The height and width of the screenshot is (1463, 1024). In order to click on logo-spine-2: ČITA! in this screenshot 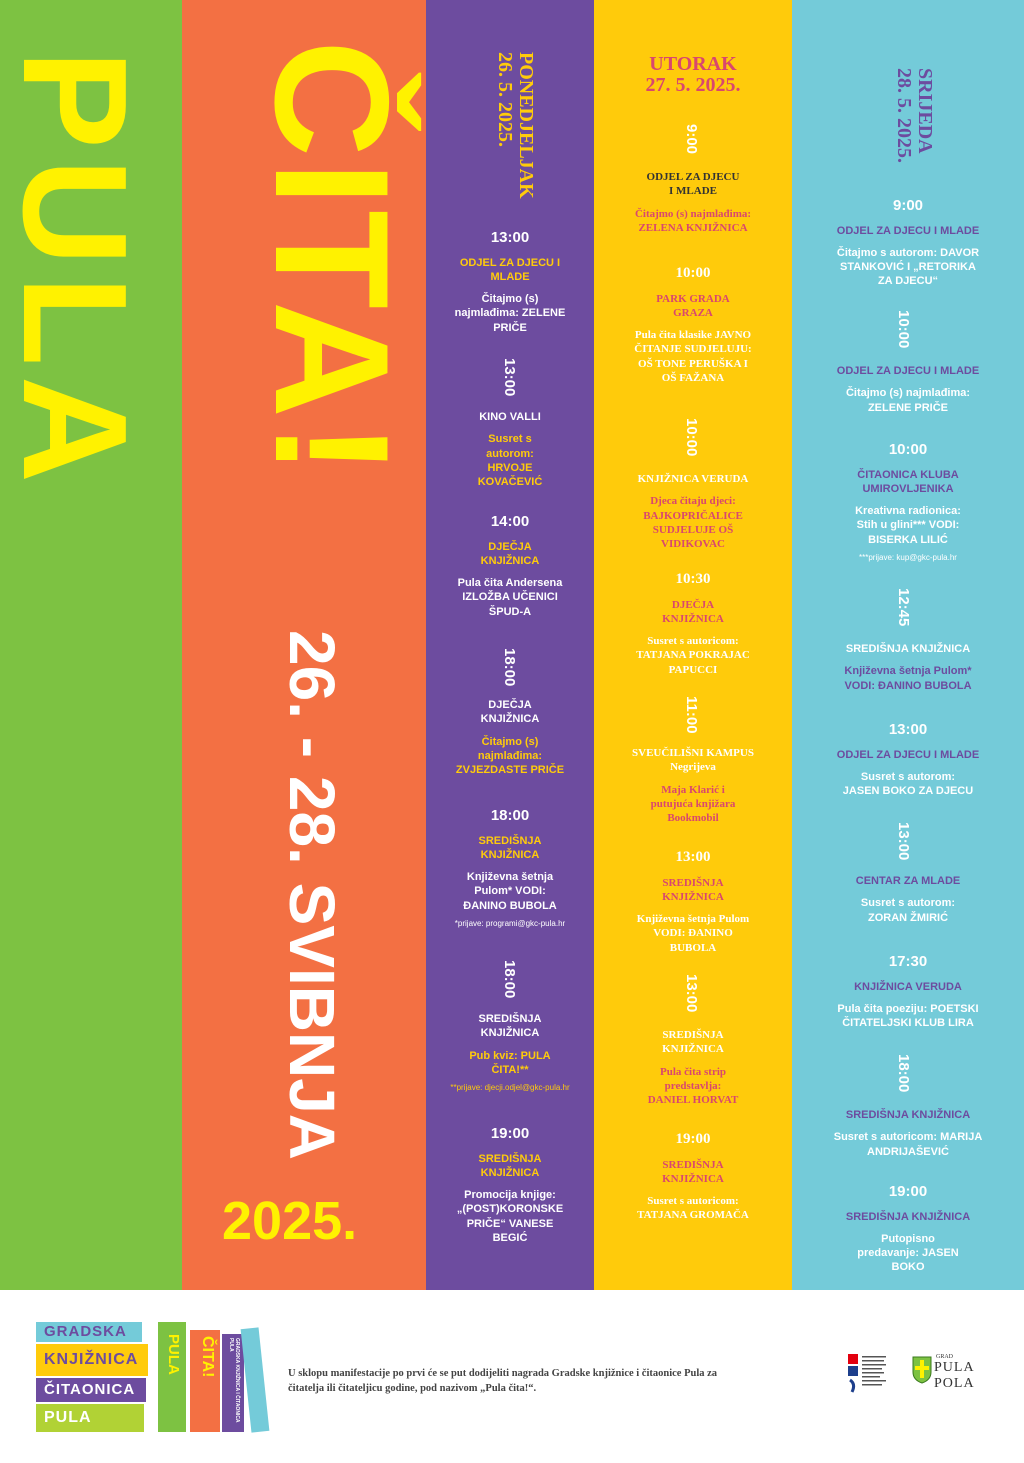, I will do `click(205, 1381)`.